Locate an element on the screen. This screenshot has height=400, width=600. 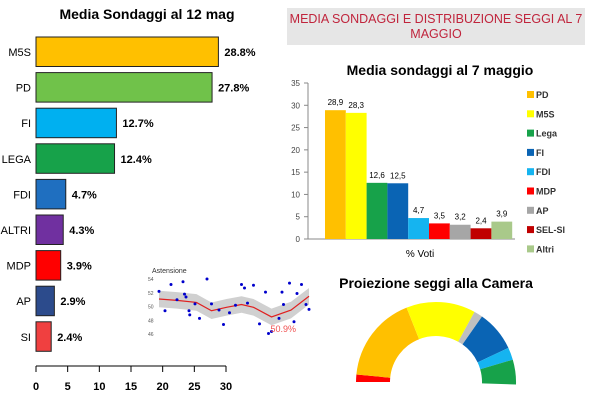
legend-label: FI is located at coordinates (540, 153).